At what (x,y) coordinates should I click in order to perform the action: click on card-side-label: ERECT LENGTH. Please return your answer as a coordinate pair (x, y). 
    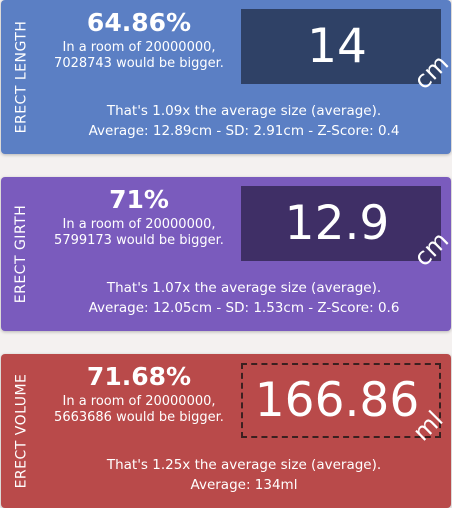
    Looking at the image, I should click on (21, 77).